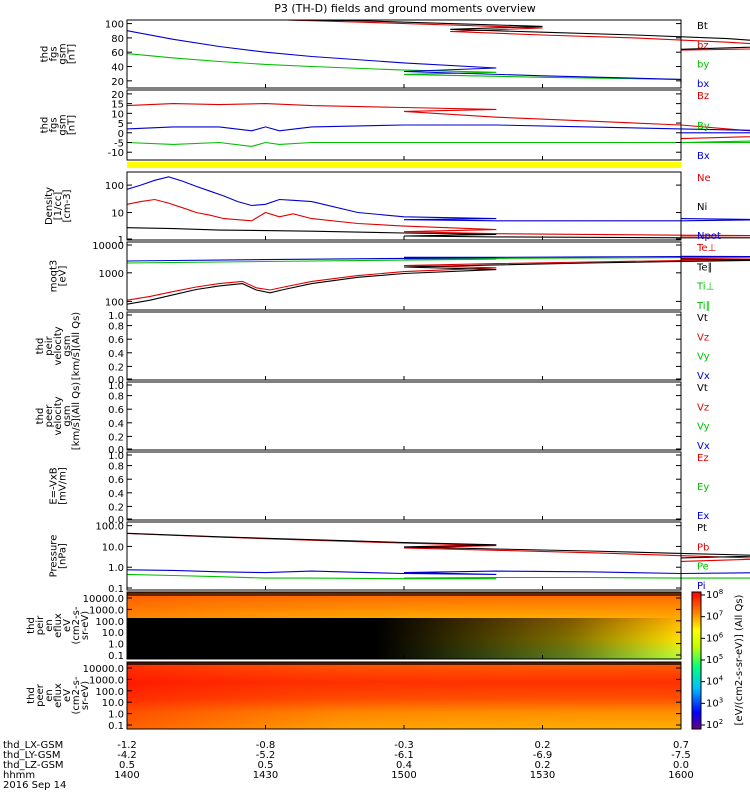  I want to click on legend-Bz: Bz, so click(703, 96).